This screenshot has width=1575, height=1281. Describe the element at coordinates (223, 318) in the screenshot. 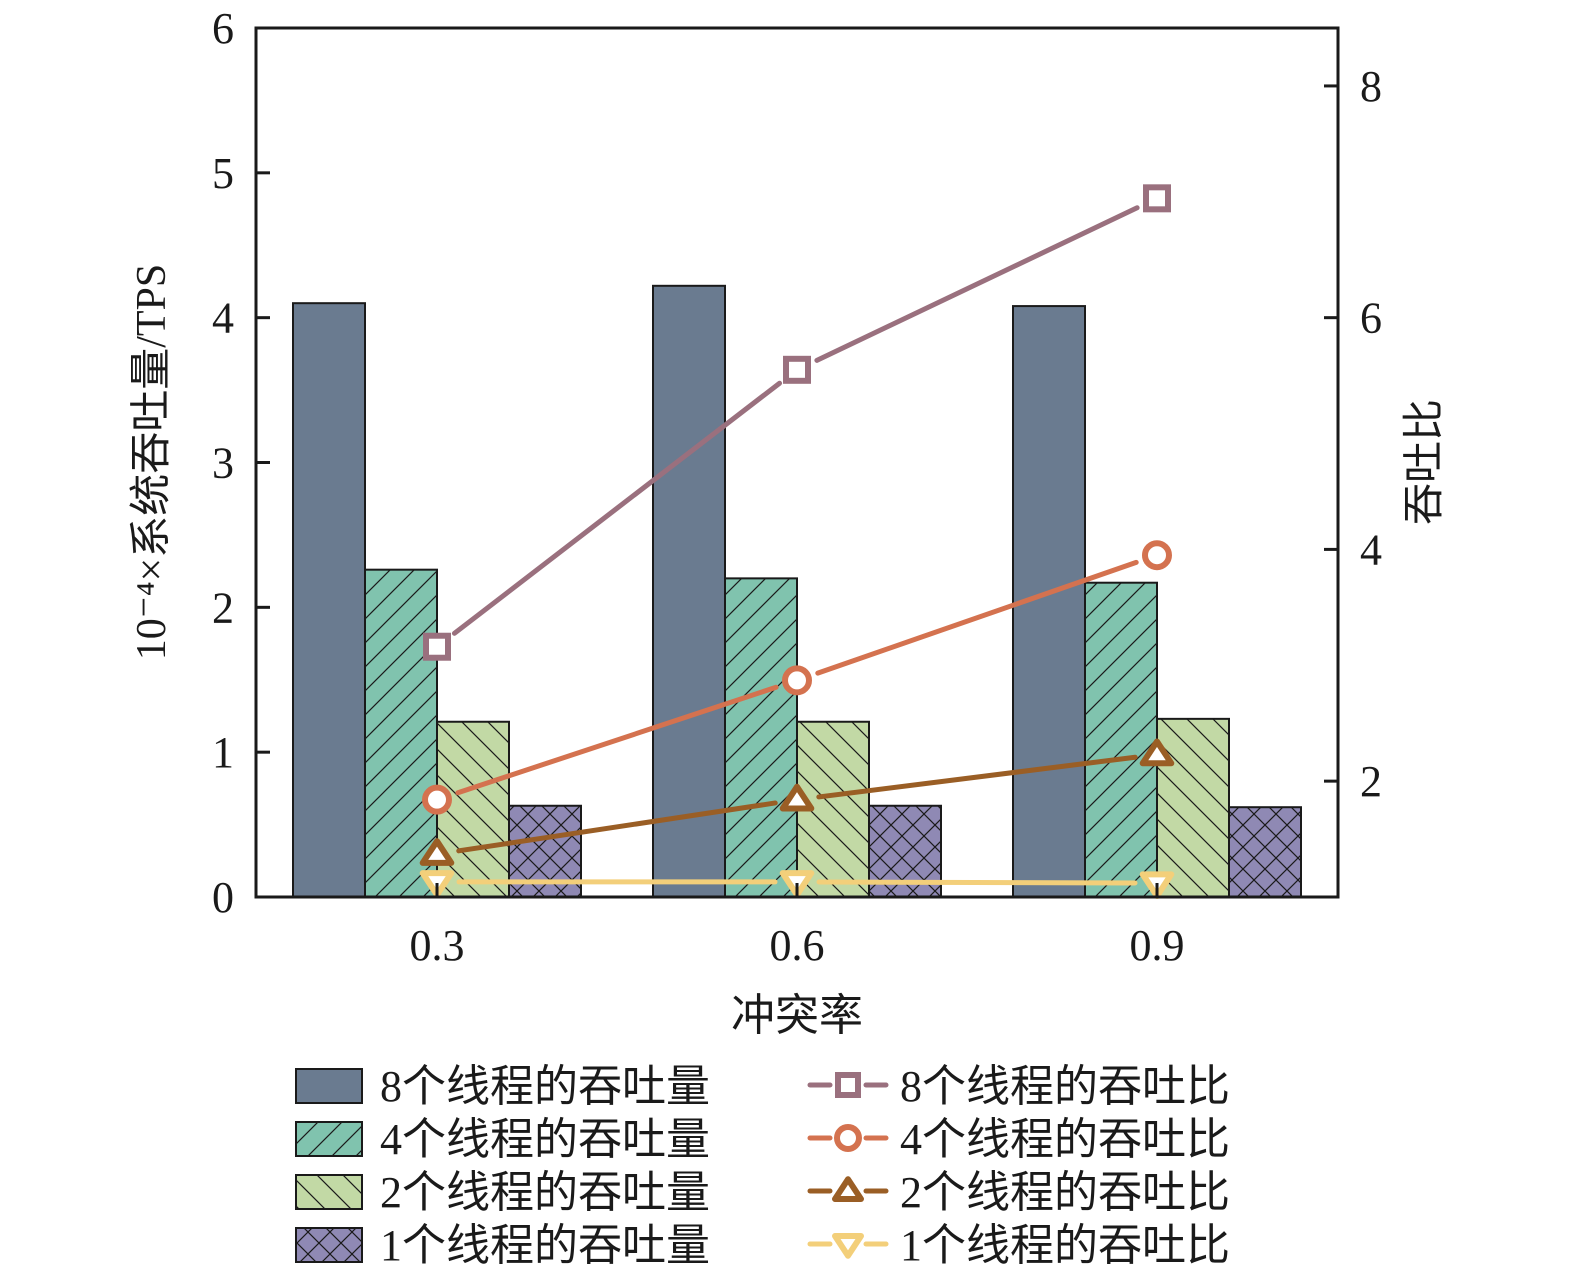

I see `y-tick-label: 4` at that location.